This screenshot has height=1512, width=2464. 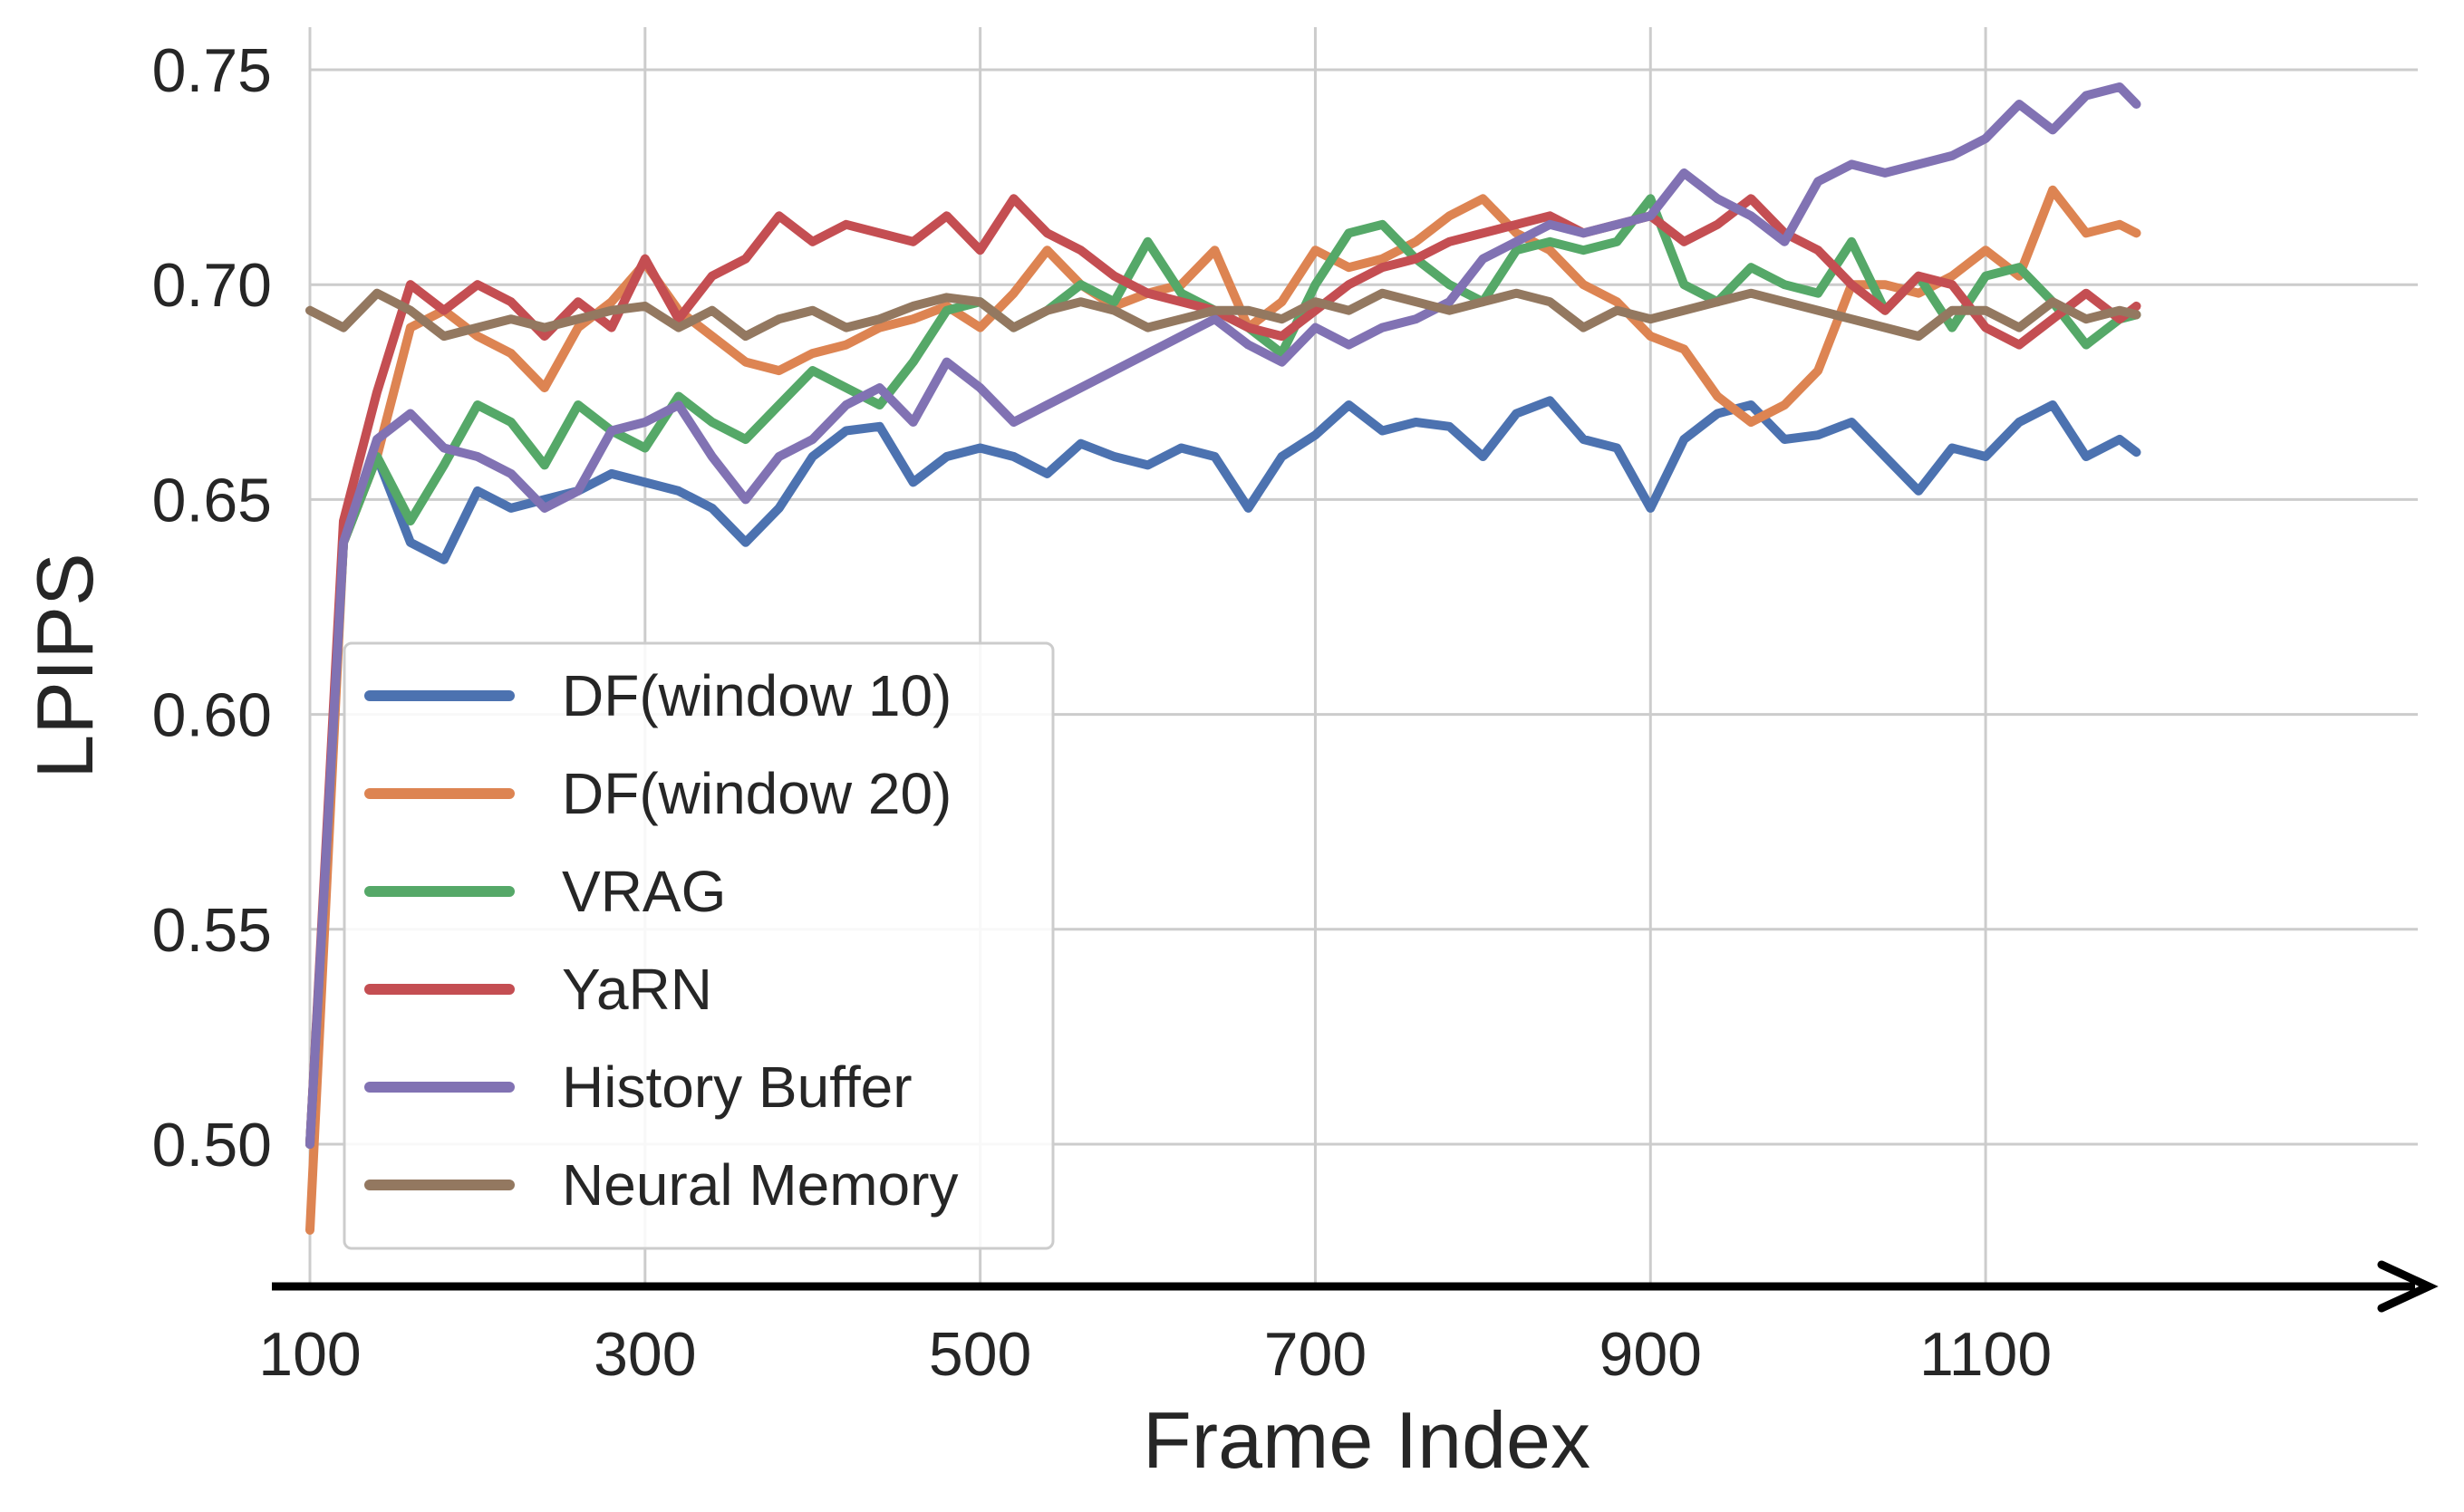 I want to click on x-tick-label: 900, so click(x=1650, y=1354).